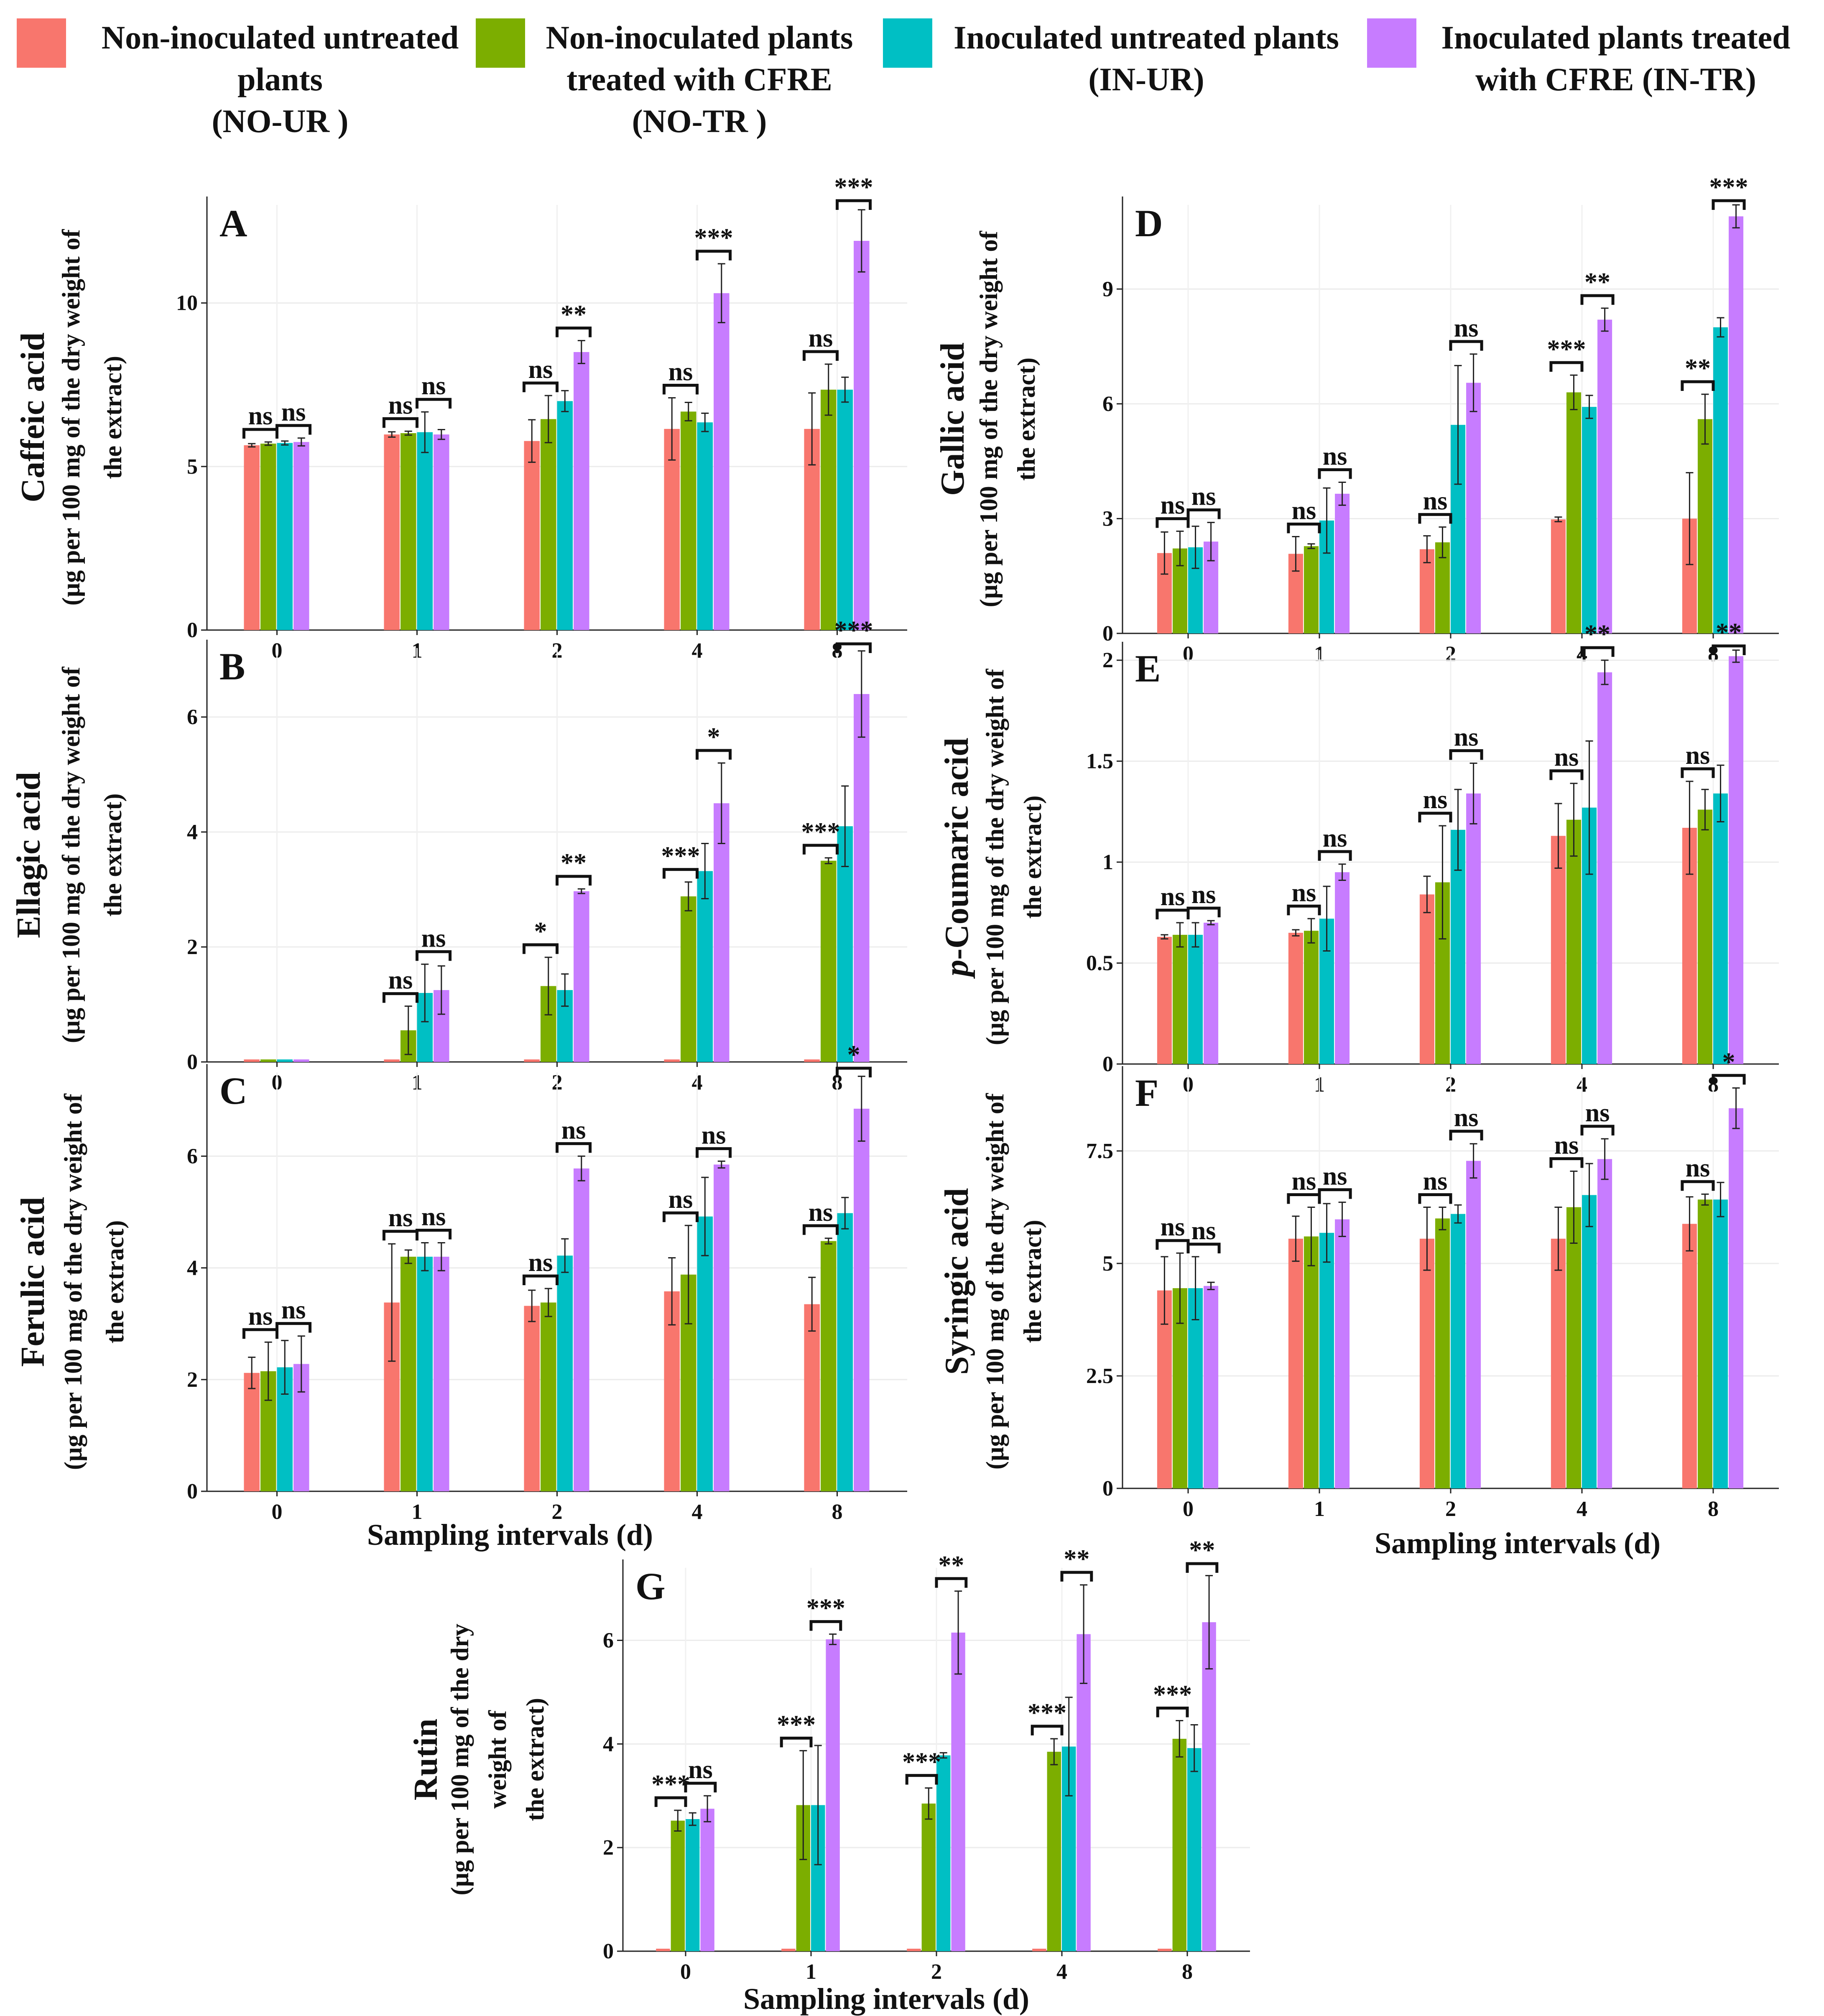 Image resolution: width=1824 pixels, height=2016 pixels. Describe the element at coordinates (1107, 289) in the screenshot. I see `y-tick-label: 9` at that location.